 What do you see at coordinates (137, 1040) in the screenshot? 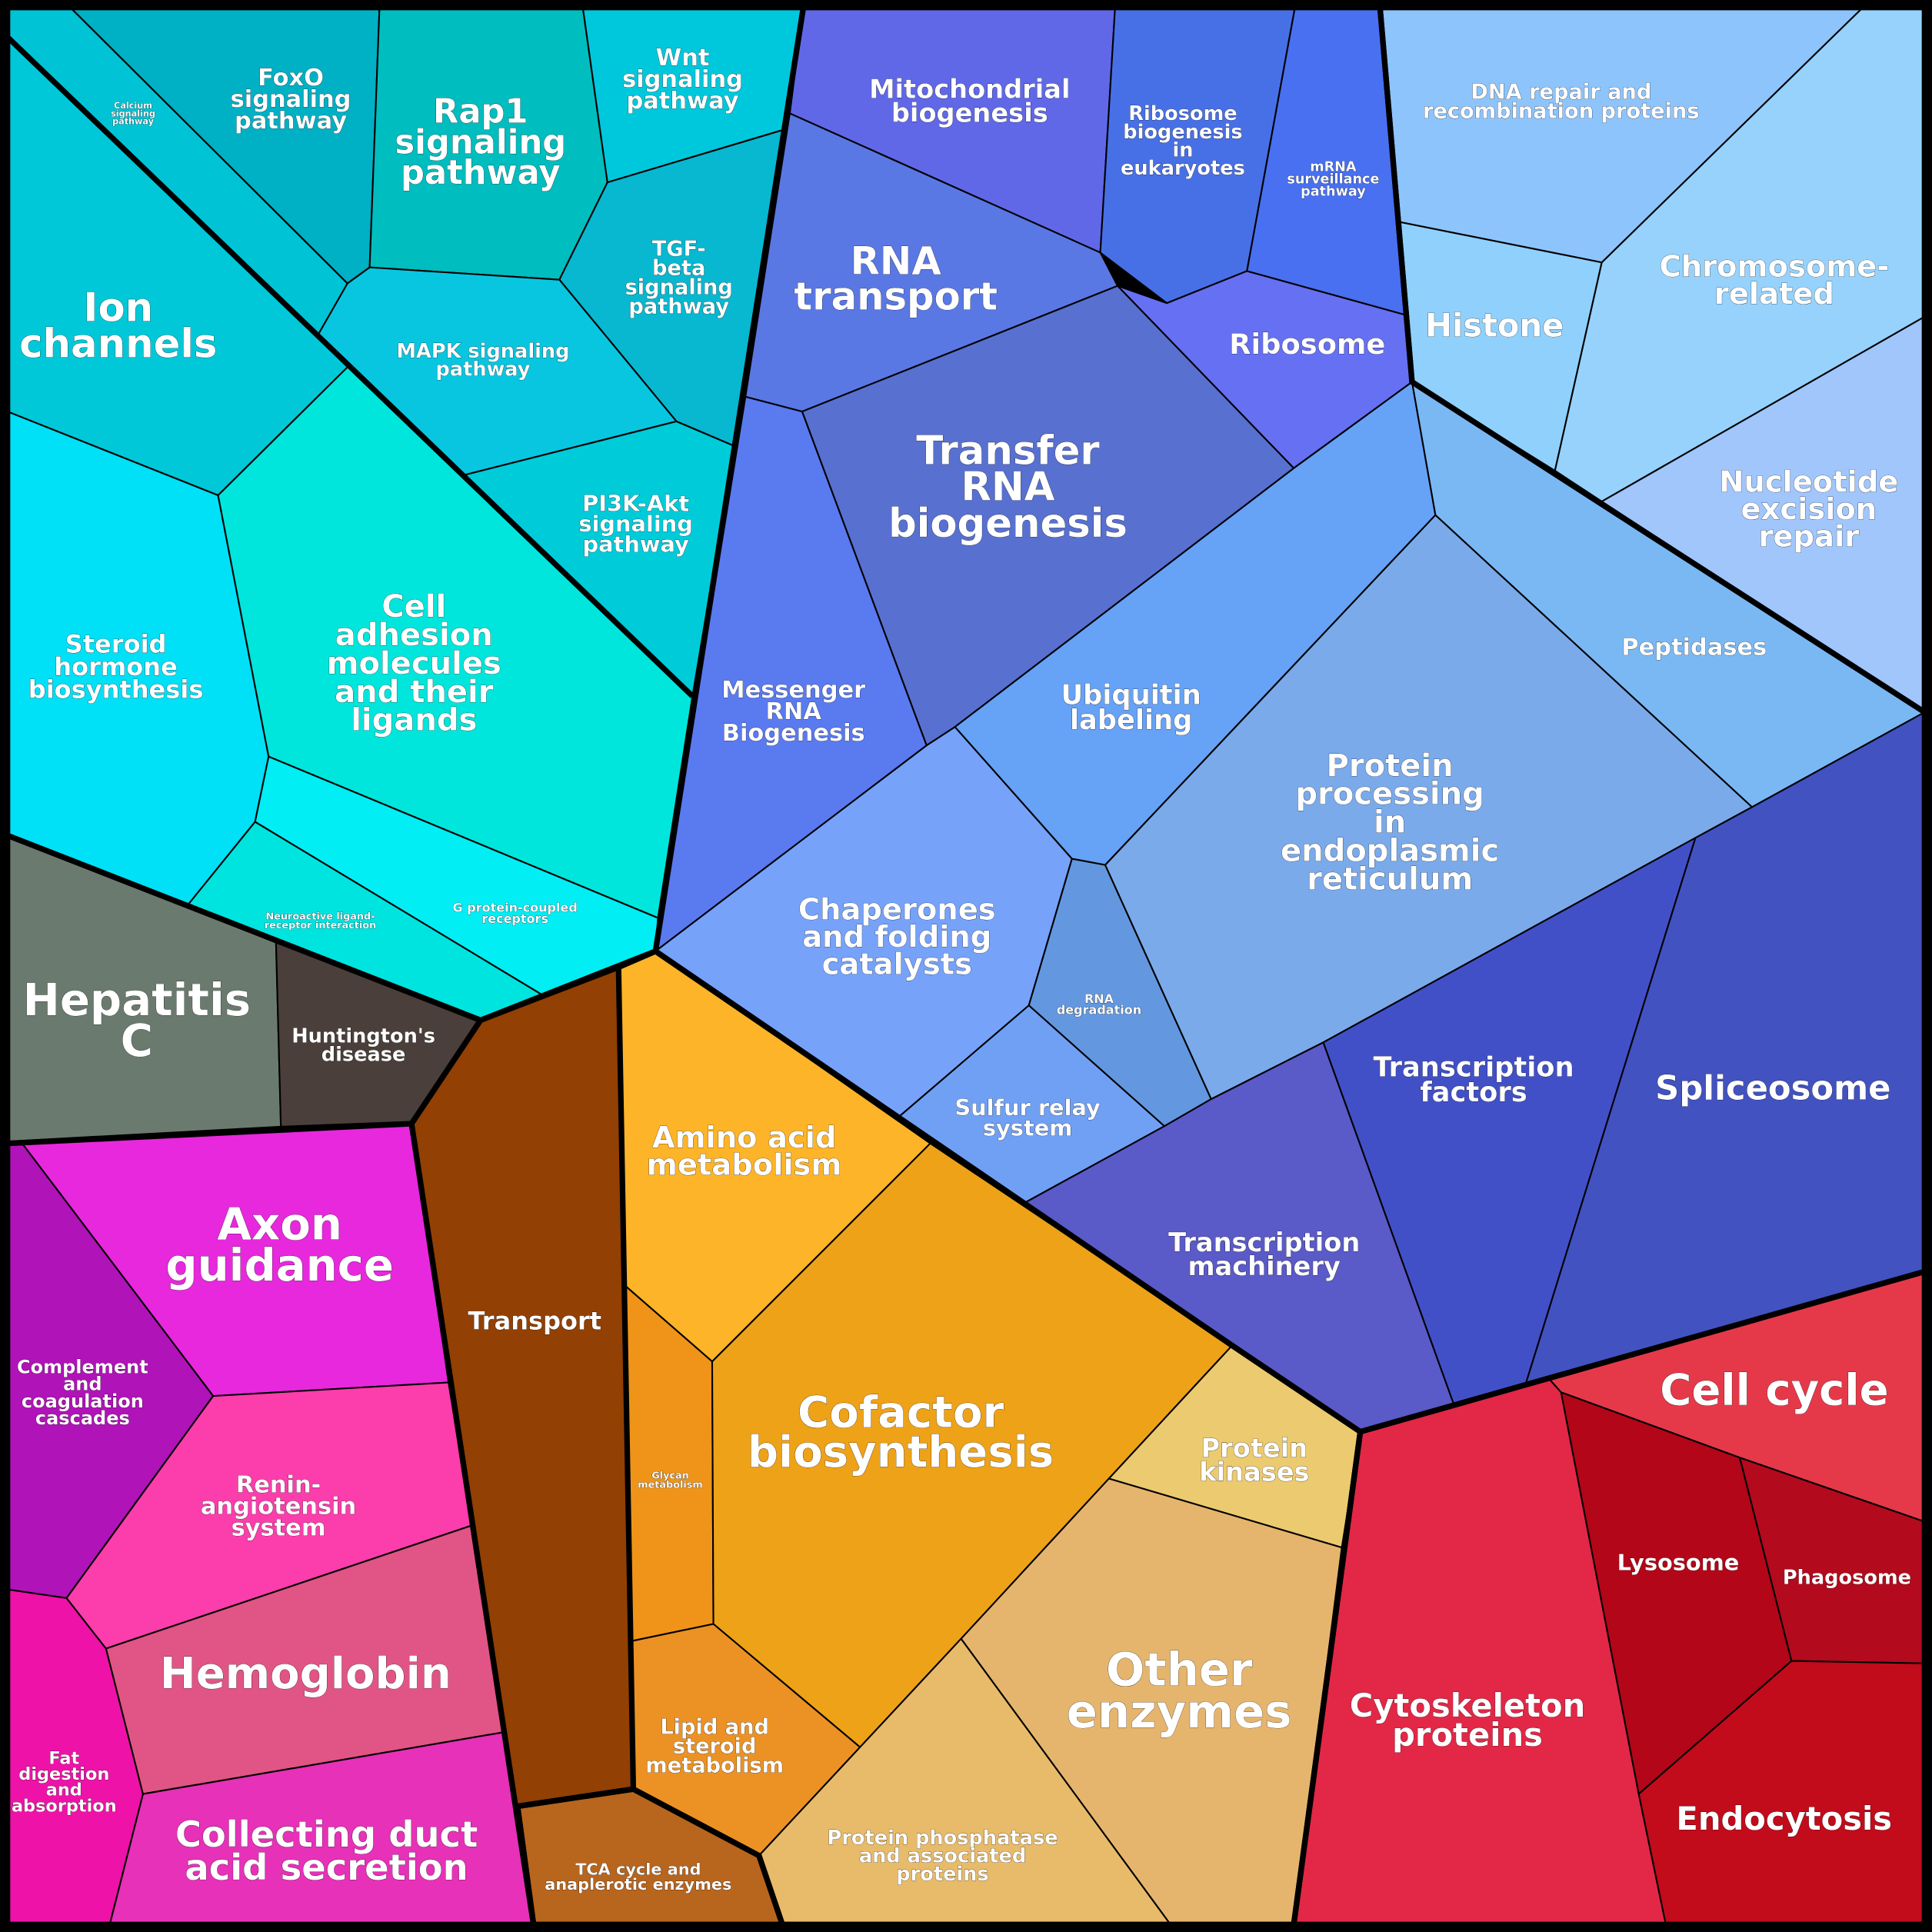
I see `label-line: C` at bounding box center [137, 1040].